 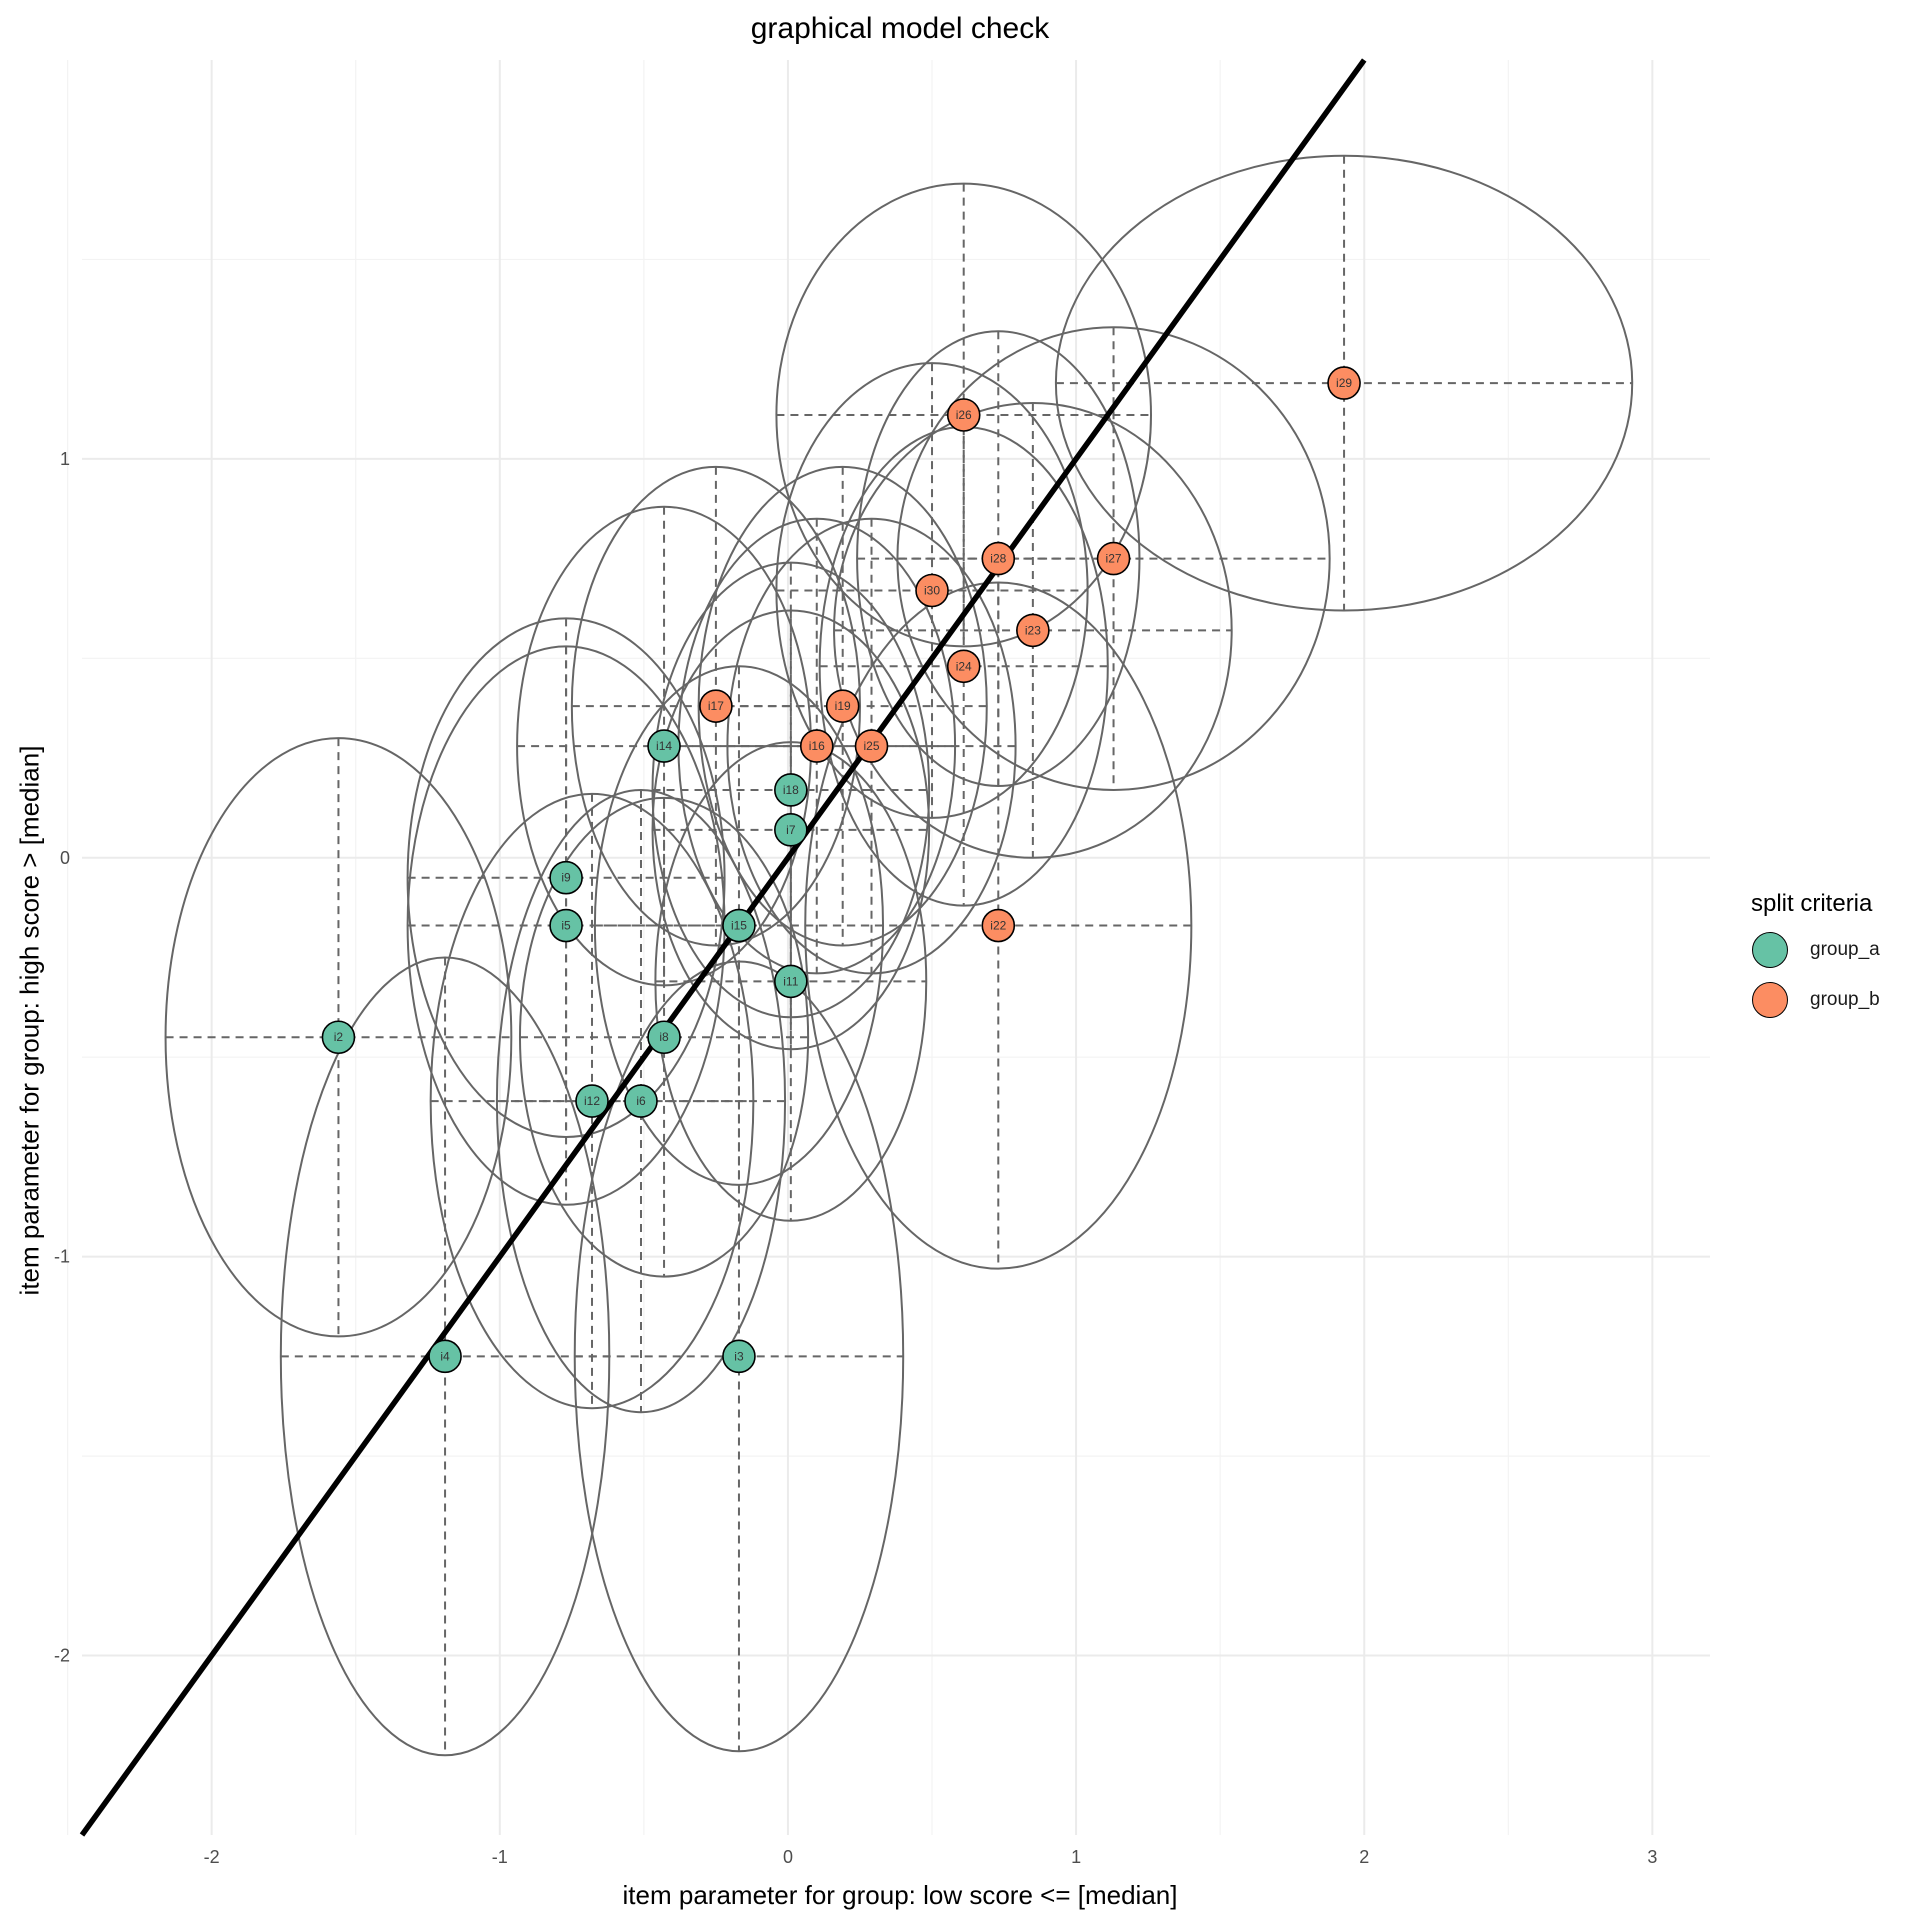 I want to click on y-tick-label: 1, so click(x=65, y=459).